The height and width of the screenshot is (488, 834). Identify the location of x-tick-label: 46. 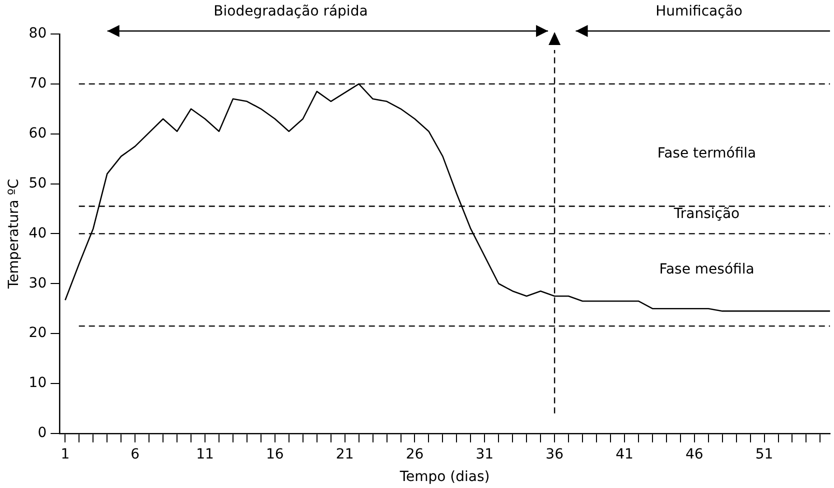
(694, 454).